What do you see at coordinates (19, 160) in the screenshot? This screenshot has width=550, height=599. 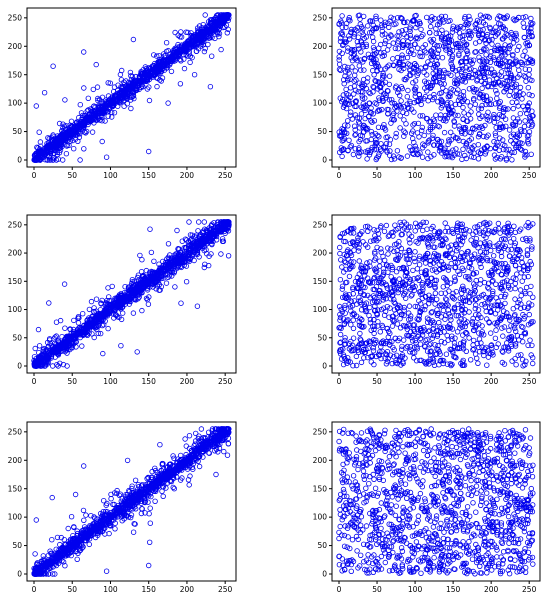 I see `y-tick-label: 0` at bounding box center [19, 160].